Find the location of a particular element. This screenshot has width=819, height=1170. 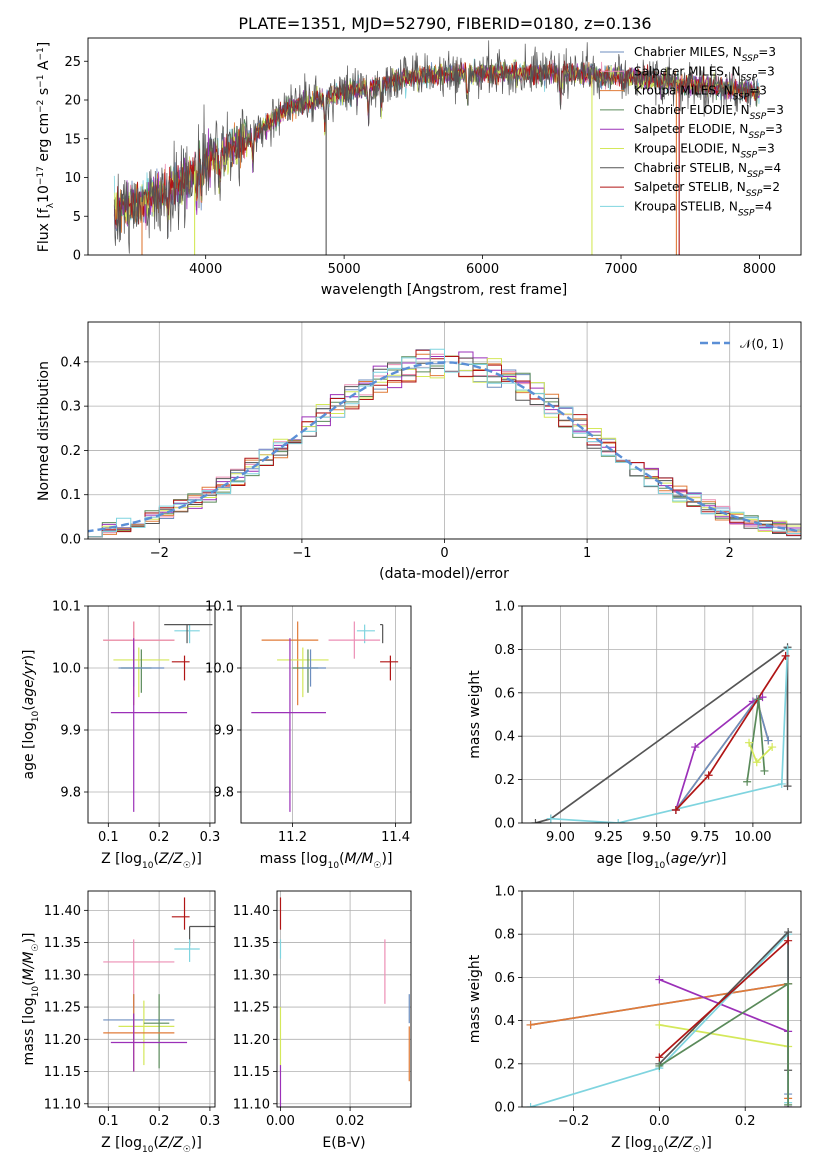

legend-label-chab_miles: Chabrier MILES, NSSP=3 is located at coordinates (705, 54).